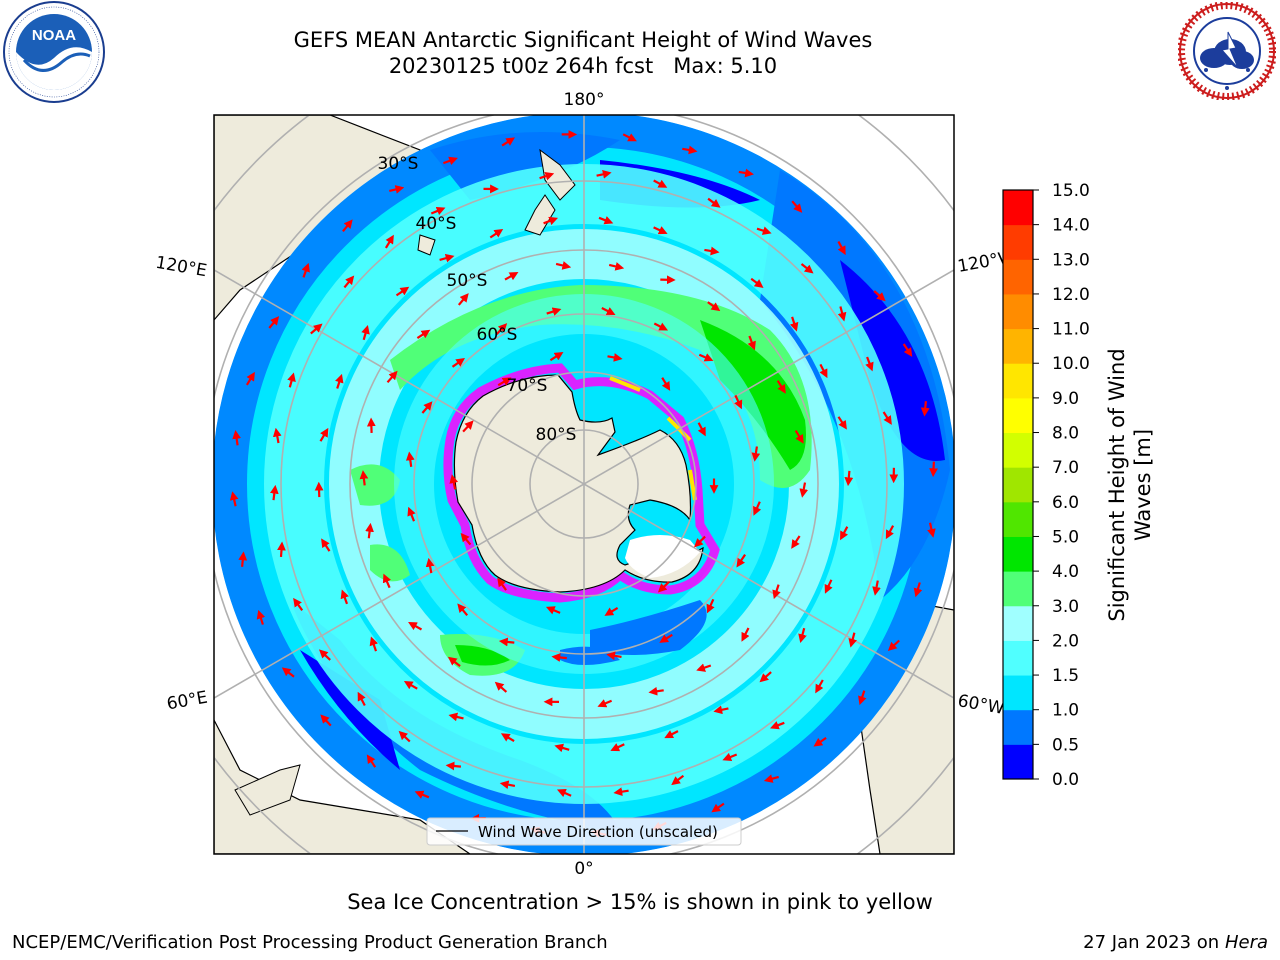 The height and width of the screenshot is (960, 1280). What do you see at coordinates (1143, 485) in the screenshot?
I see `colorbar-label-line2: Waves [m]` at bounding box center [1143, 485].